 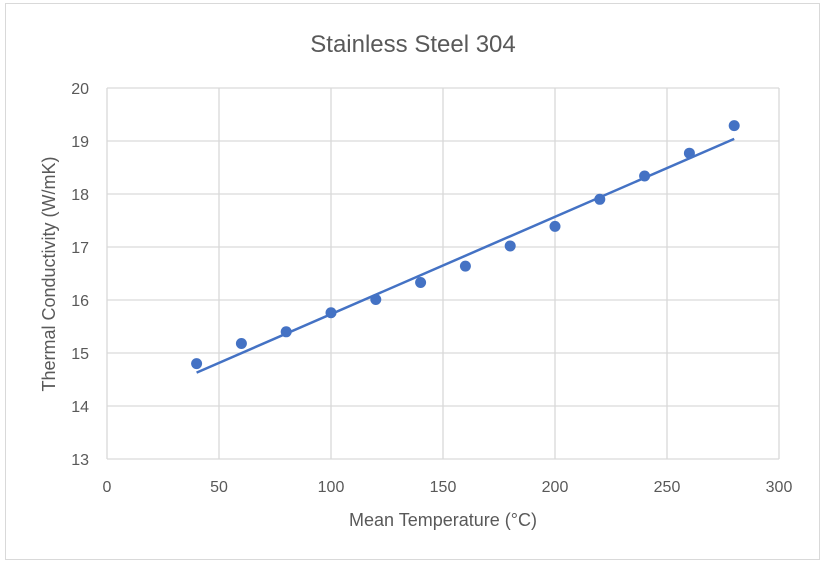 I want to click on x-tick-labels: 0 50 100 150 200 250 300, so click(x=448, y=487).